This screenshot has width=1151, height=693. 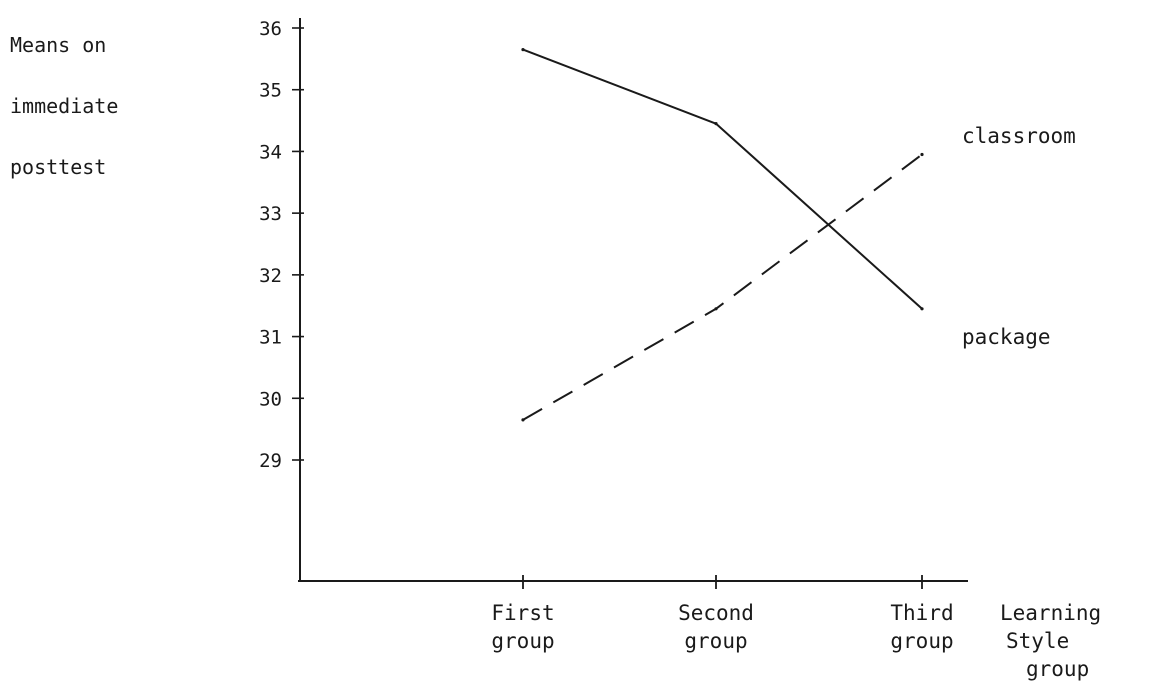 What do you see at coordinates (270, 399) in the screenshot?
I see `y-tick-label: 30` at bounding box center [270, 399].